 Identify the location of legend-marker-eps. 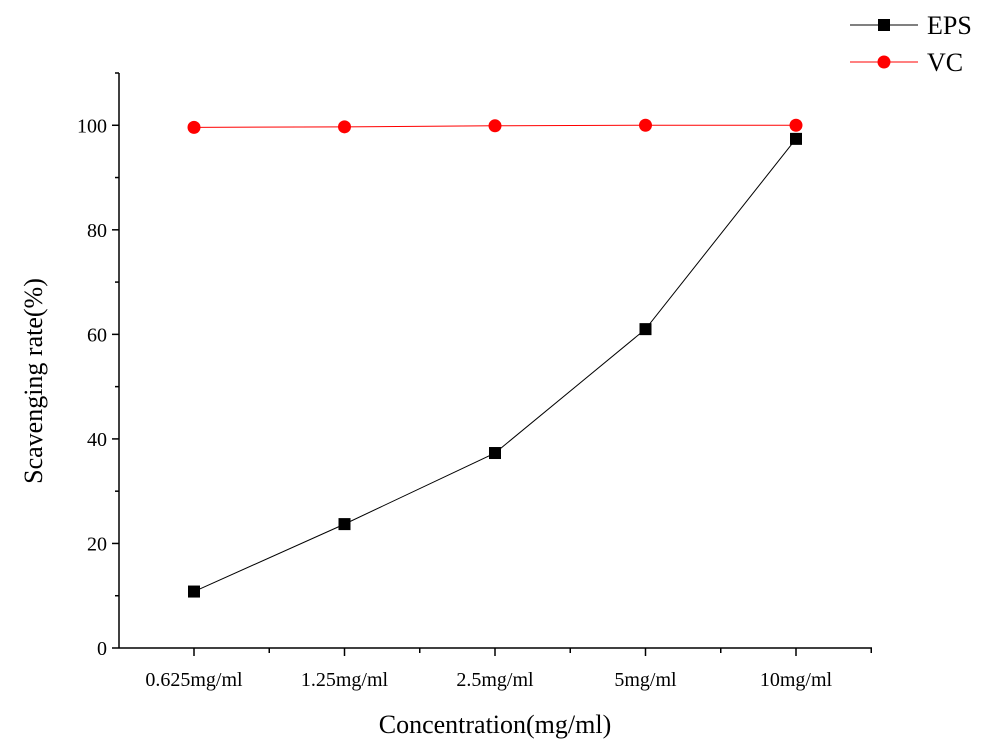
(884, 25).